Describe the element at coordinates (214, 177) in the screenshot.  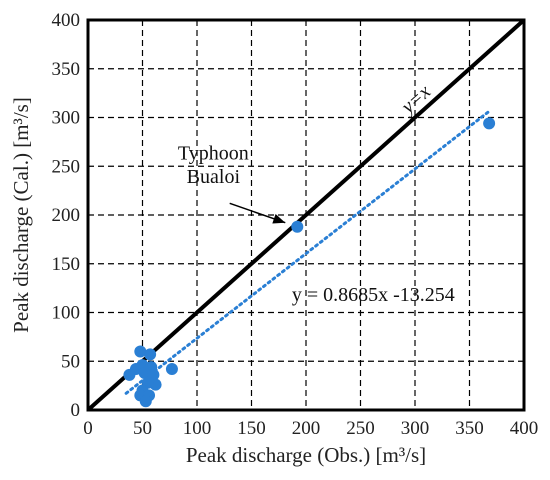
I see `annotation-typhoon-line2: Bualoi` at that location.